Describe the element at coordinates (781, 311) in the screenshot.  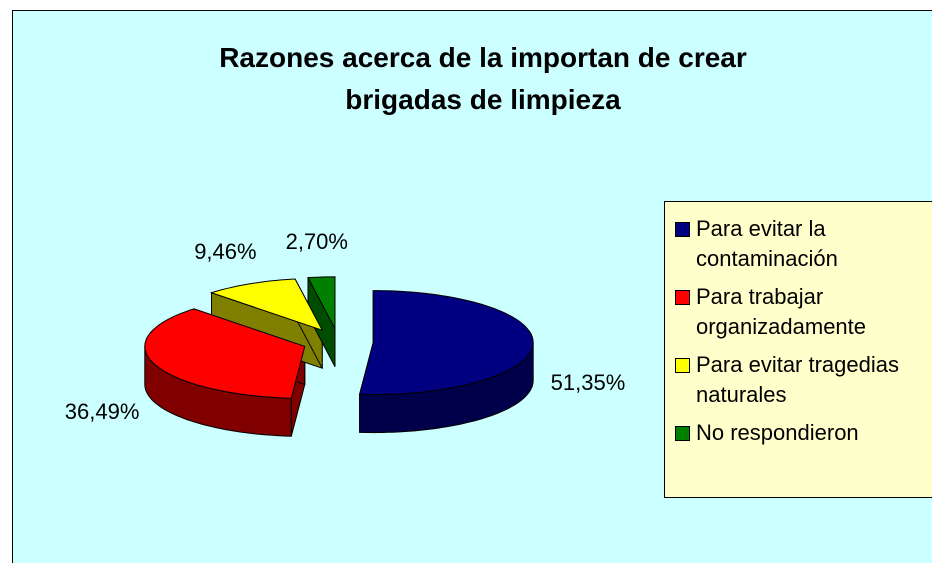
I see `legend-label: Para trabajar organizadamente` at that location.